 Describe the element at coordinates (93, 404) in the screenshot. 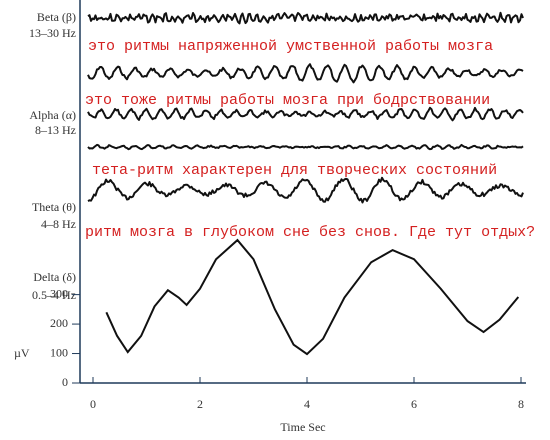

I see `x-tick-label: 0` at that location.